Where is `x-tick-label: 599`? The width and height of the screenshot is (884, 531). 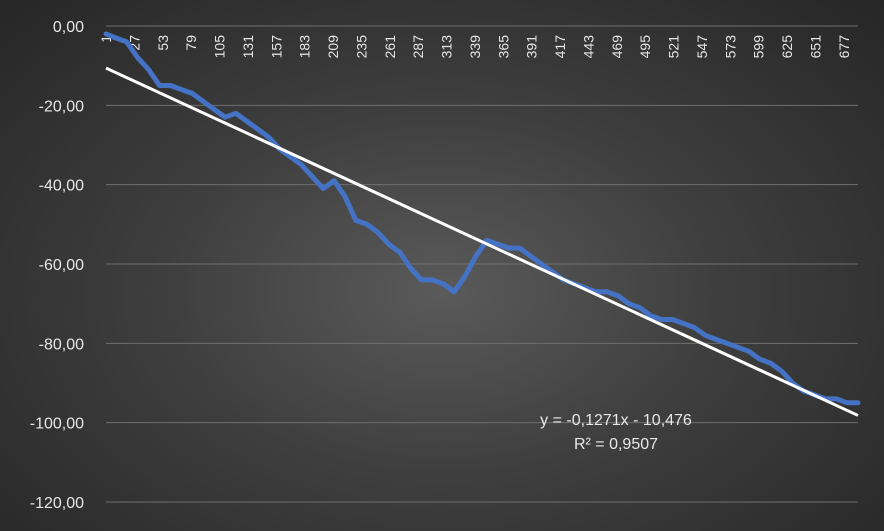
x-tick-label: 599 is located at coordinates (759, 47).